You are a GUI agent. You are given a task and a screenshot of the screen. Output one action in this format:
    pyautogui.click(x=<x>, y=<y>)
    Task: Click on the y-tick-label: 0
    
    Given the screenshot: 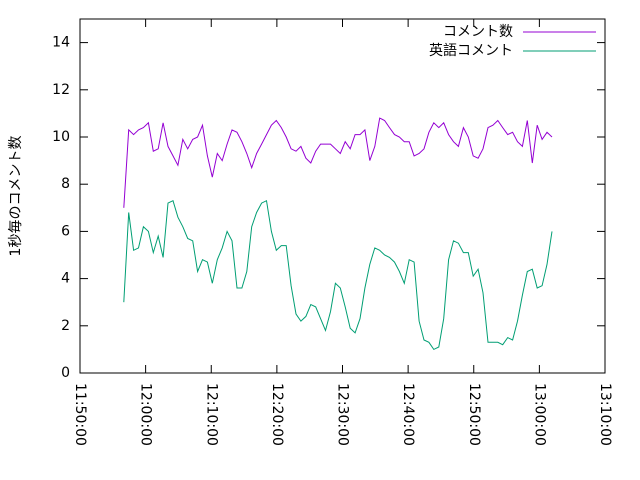 What is the action you would take?
    pyautogui.click(x=65, y=373)
    